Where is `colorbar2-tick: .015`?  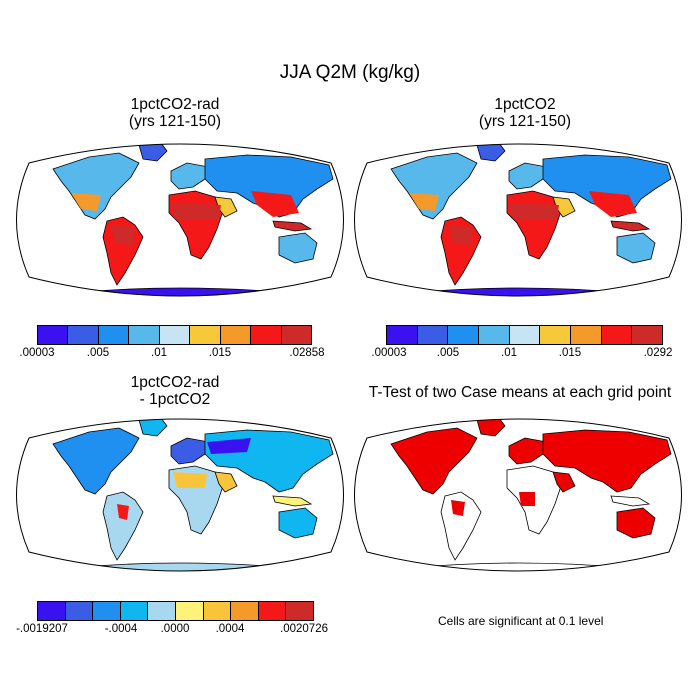 colorbar2-tick: .015 is located at coordinates (570, 353).